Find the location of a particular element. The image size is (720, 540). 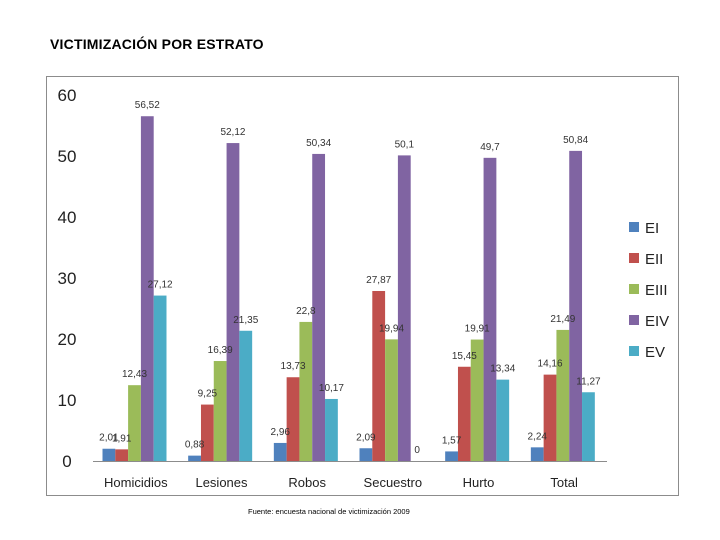

y-tick-label: 20 is located at coordinates (67, 339).